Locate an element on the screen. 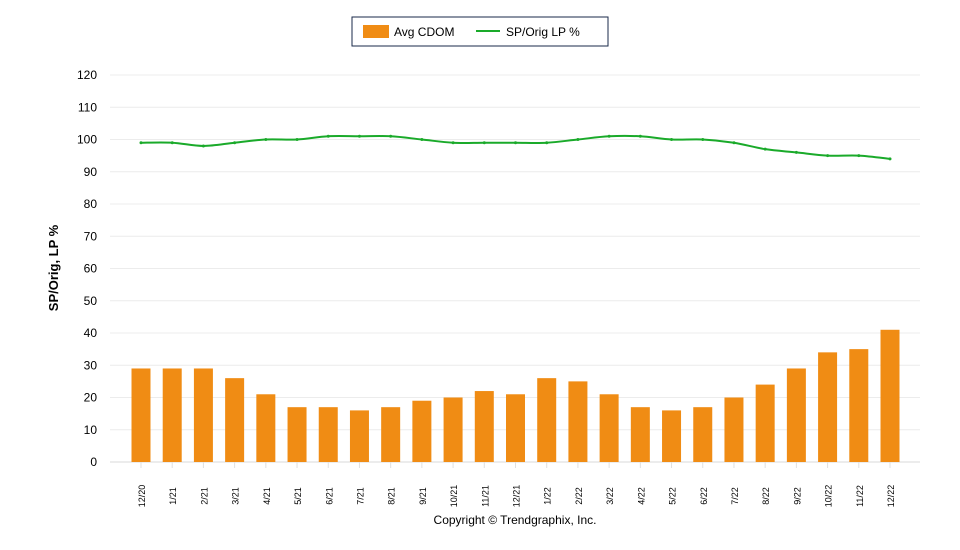 The height and width of the screenshot is (550, 960). x-tick-label: 11/21 is located at coordinates (485, 496).